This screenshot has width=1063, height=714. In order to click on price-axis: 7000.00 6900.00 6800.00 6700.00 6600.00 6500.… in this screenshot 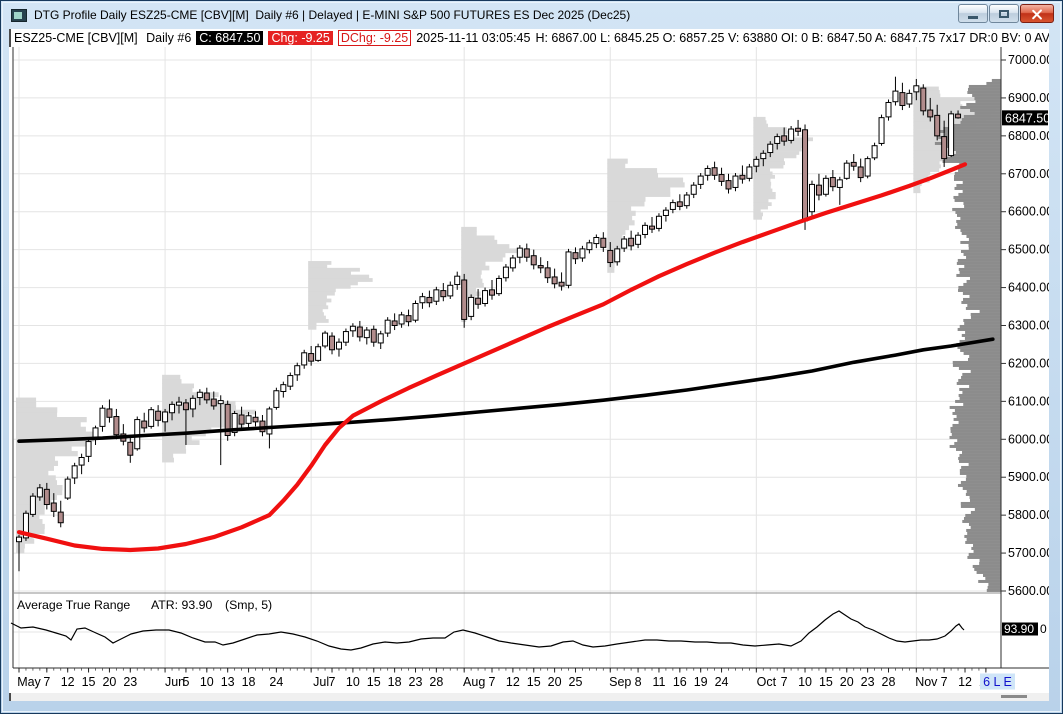, I will do `click(1025, 344)`.